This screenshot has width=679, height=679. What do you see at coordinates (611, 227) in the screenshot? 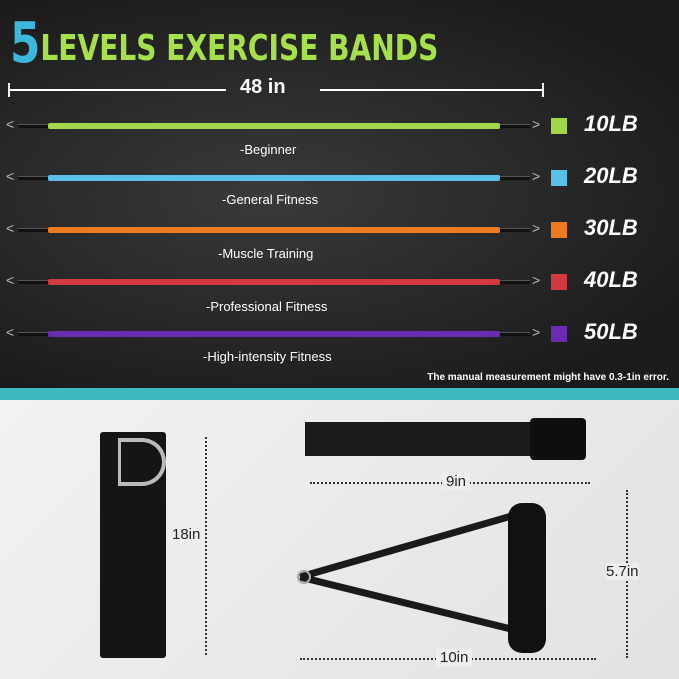
I see `band-weight: 30LB` at bounding box center [611, 227].